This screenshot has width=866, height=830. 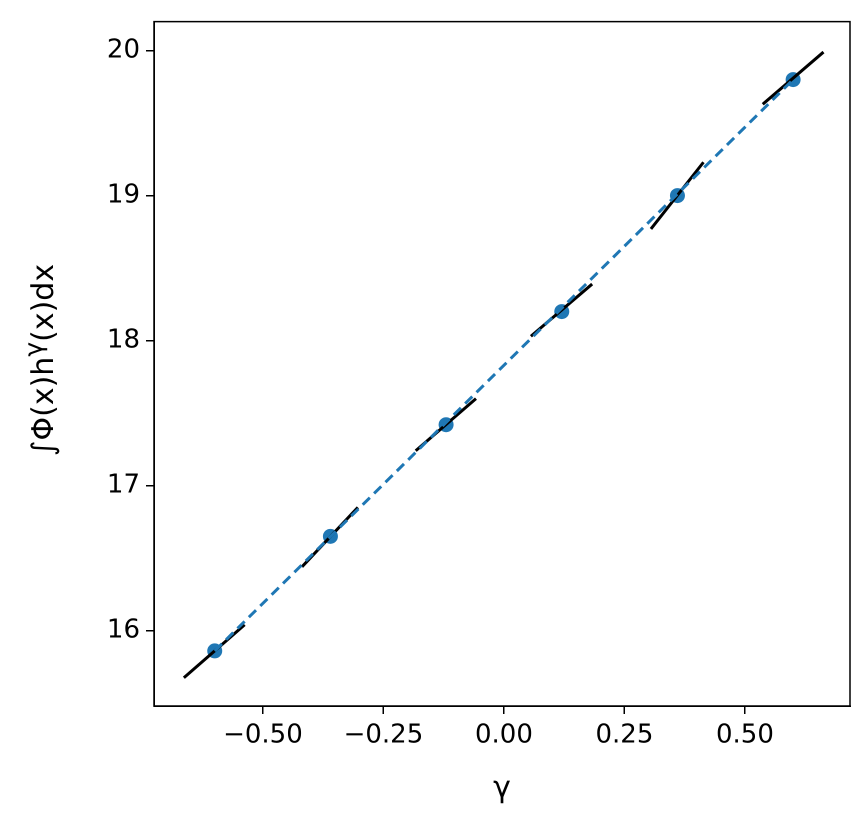 What do you see at coordinates (624, 734) in the screenshot?
I see `x-tick-label: 0.25` at bounding box center [624, 734].